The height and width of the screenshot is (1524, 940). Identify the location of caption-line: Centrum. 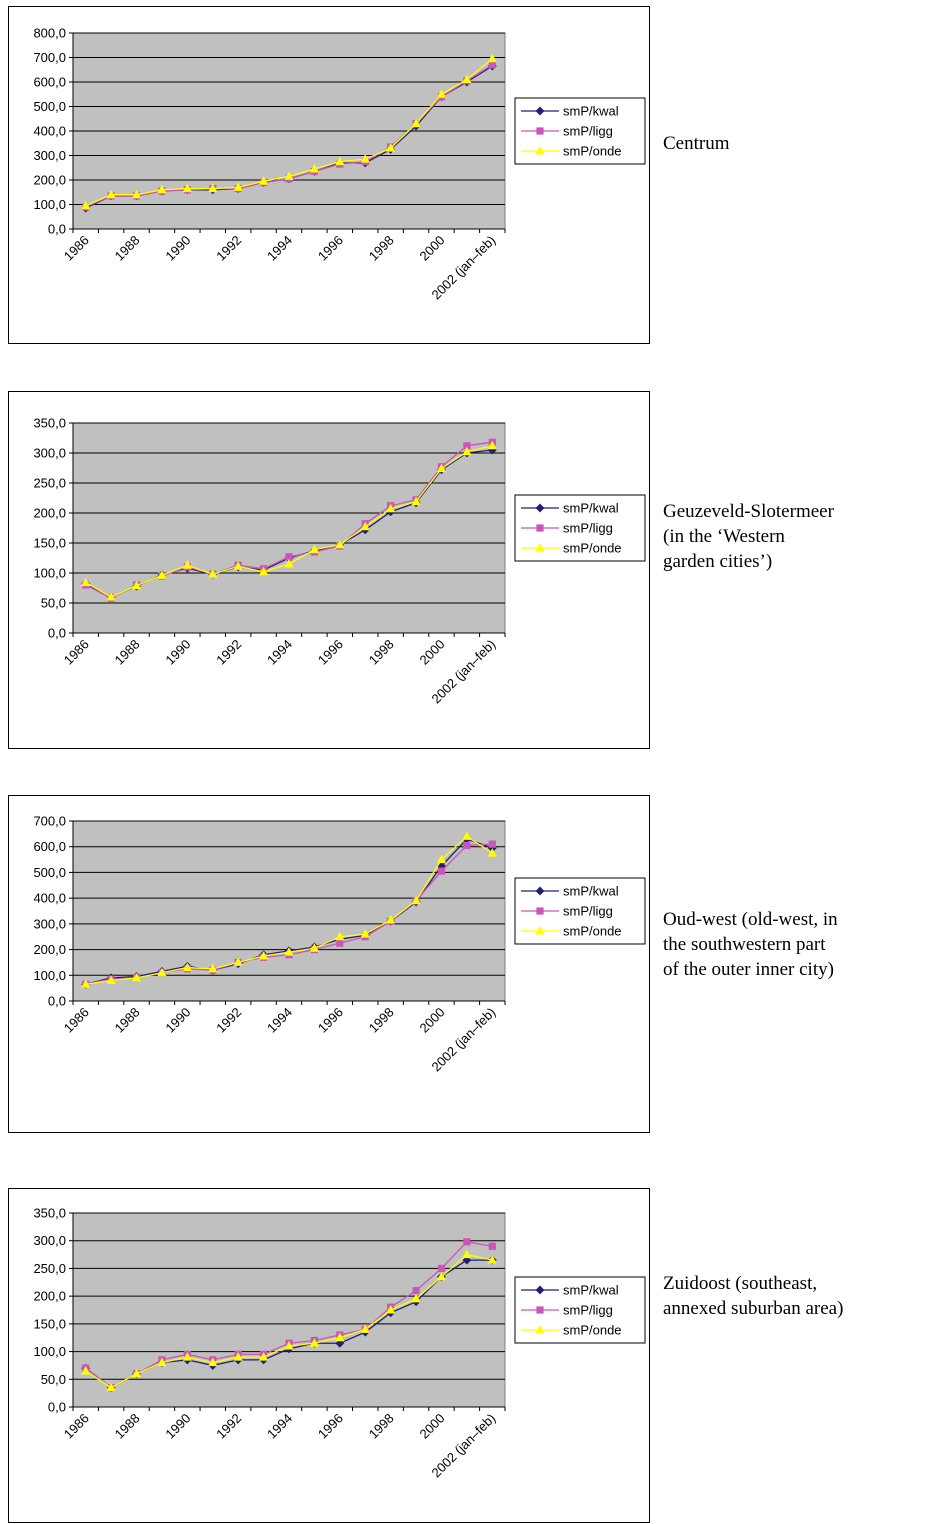
(696, 143).